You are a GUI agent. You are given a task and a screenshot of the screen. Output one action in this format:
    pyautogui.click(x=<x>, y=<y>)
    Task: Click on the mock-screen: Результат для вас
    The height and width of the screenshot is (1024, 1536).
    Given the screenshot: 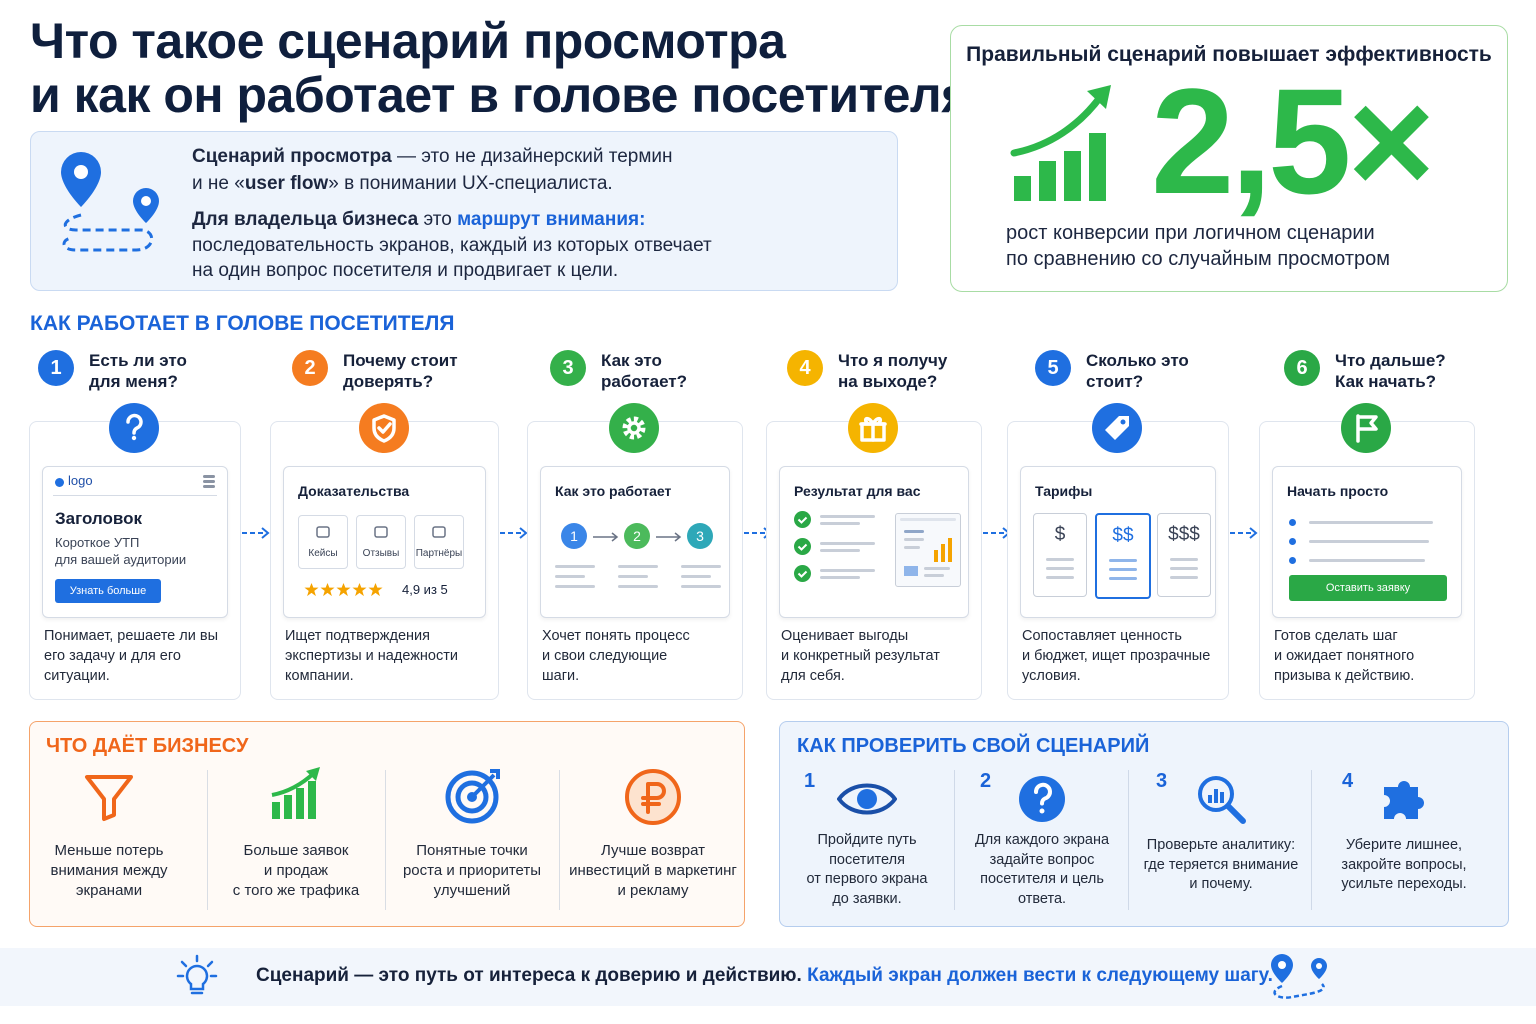 What is the action you would take?
    pyautogui.click(x=874, y=542)
    